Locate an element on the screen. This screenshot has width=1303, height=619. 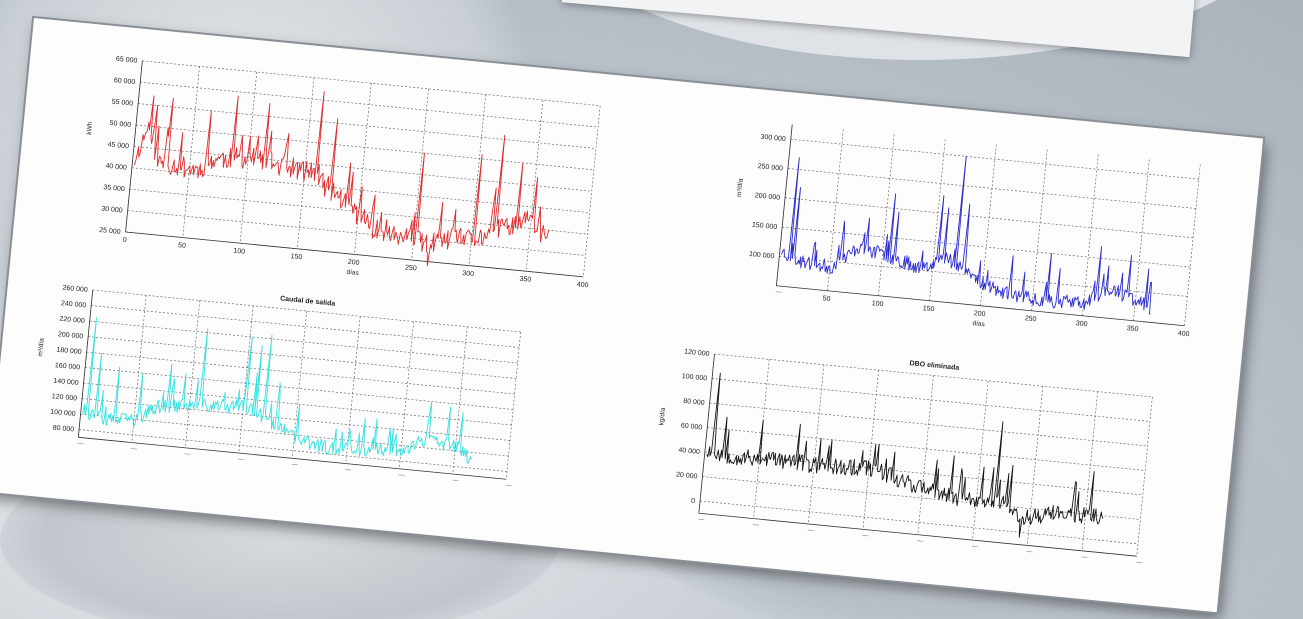
y-tick-label: 200 000 is located at coordinates (71, 335).